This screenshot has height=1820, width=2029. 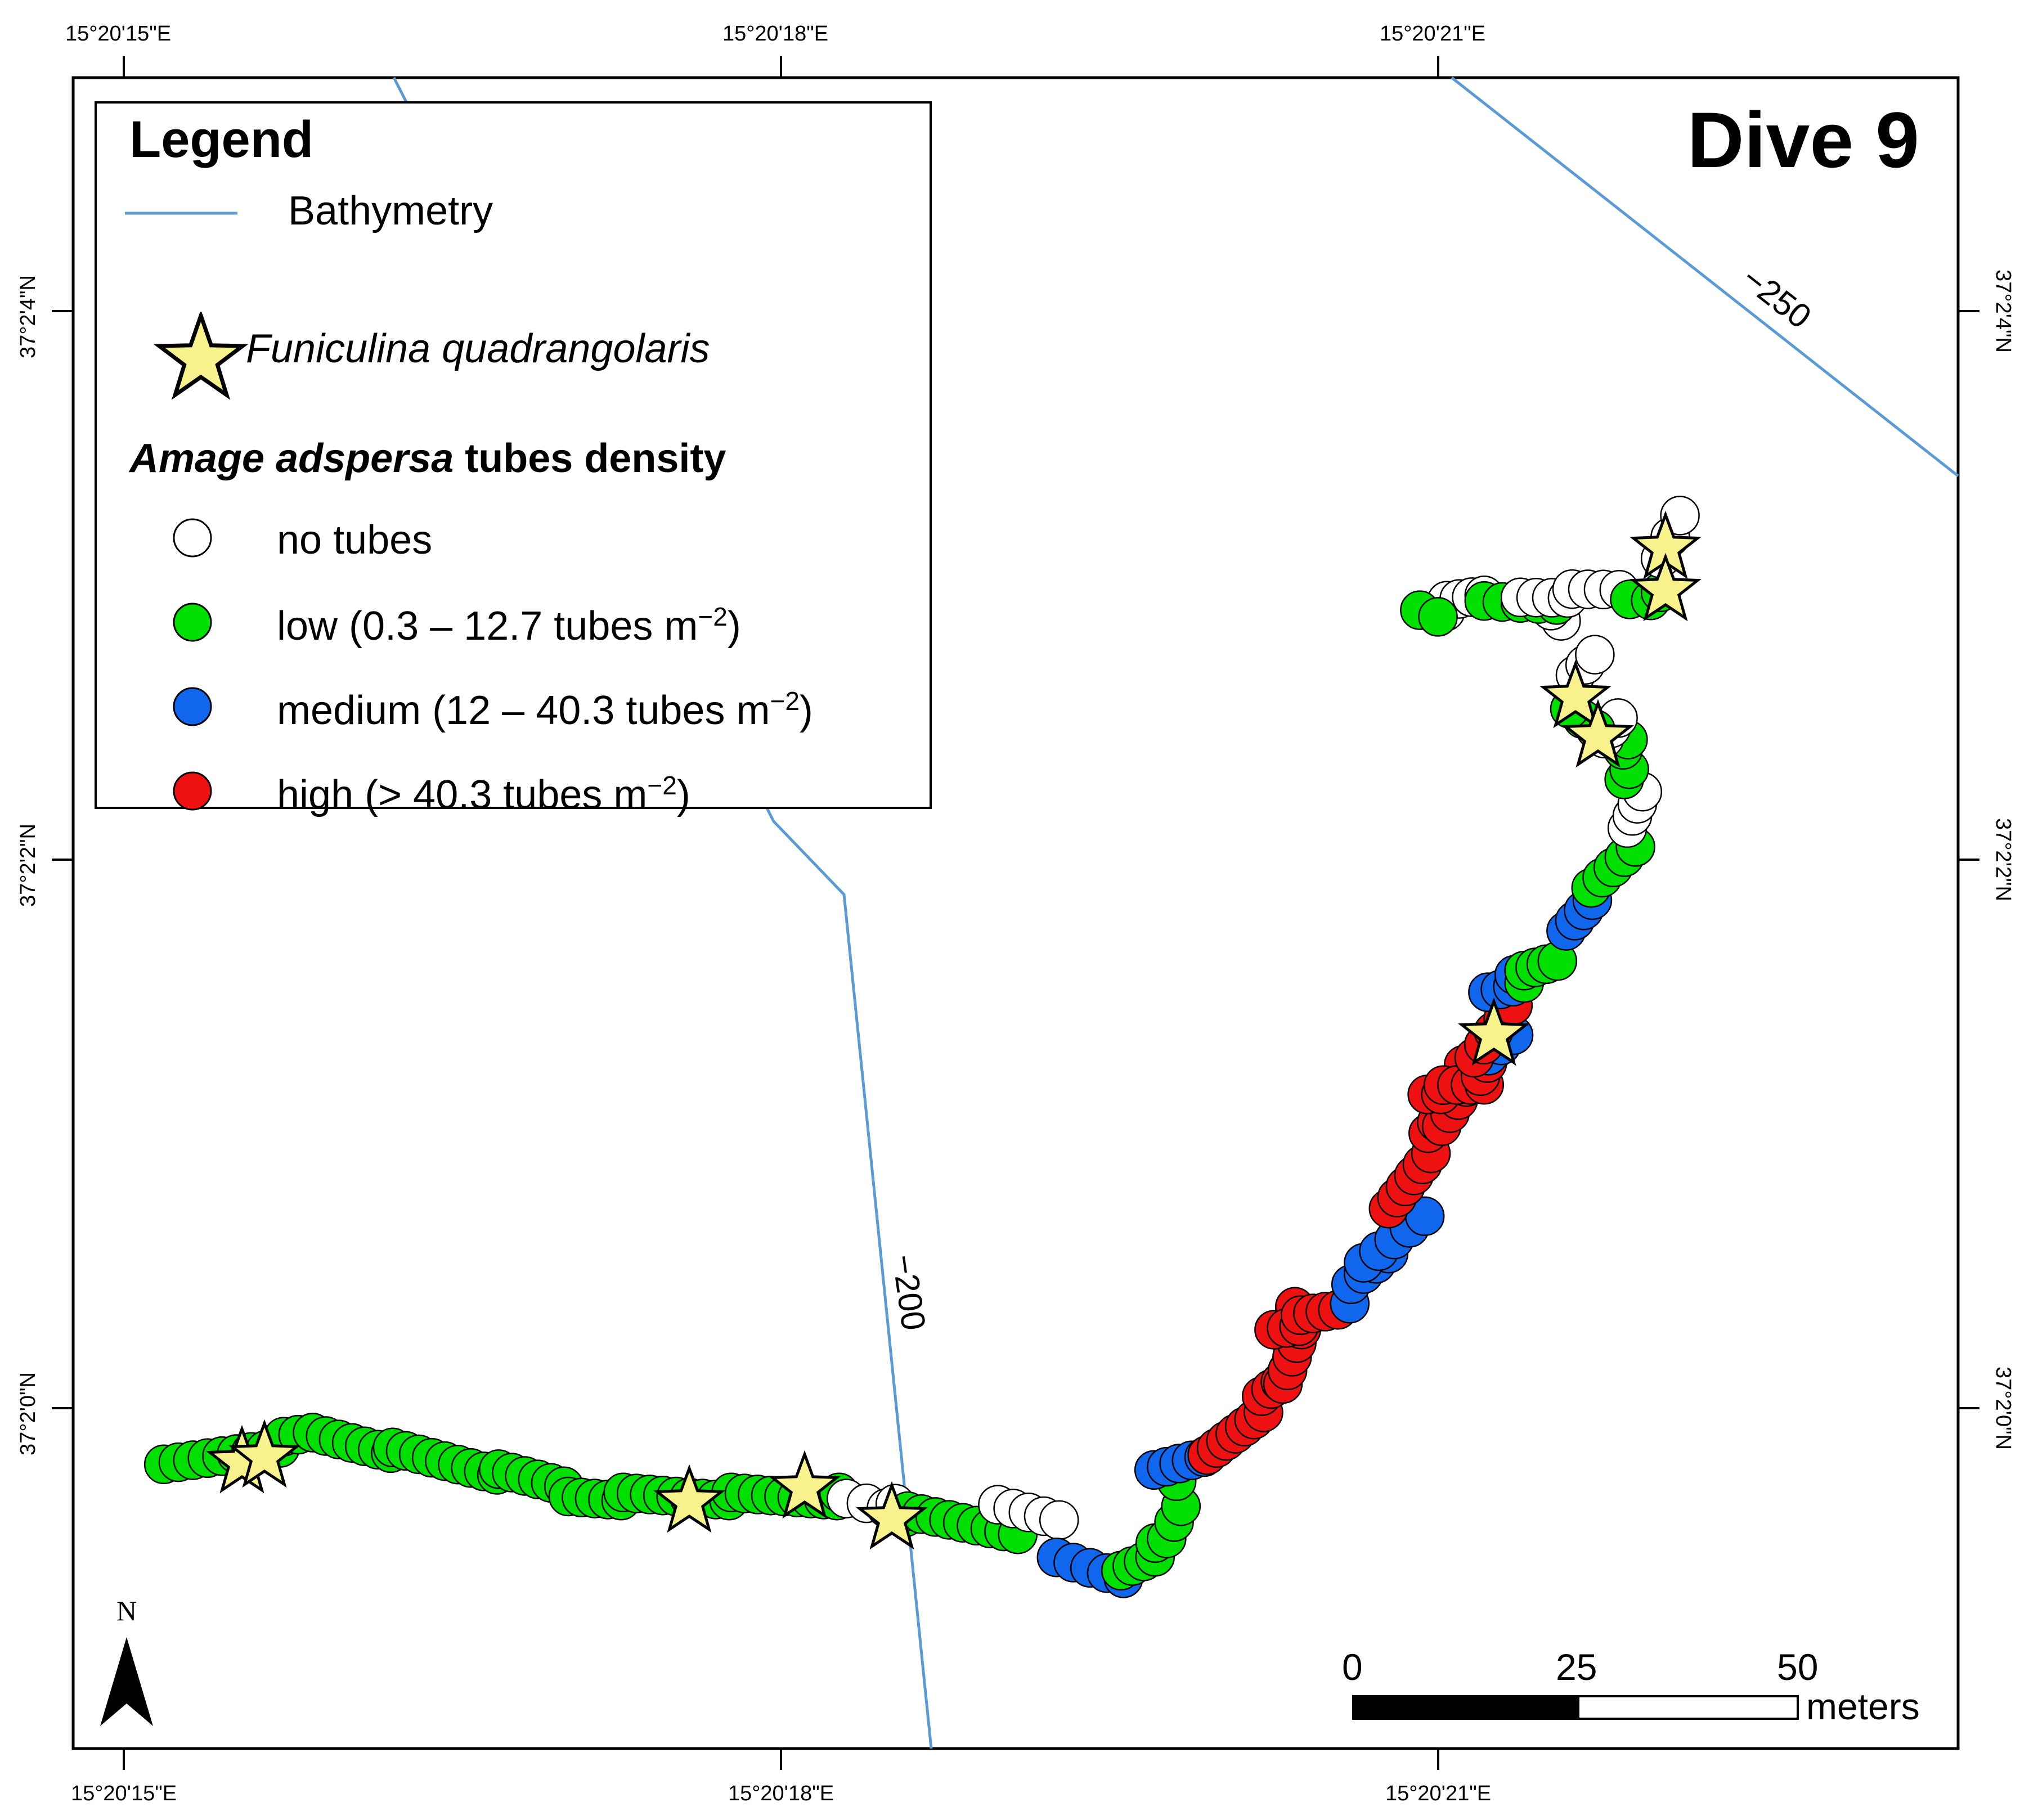 I want to click on legend-density-title: Amage adspersa tubes density, so click(x=428, y=458).